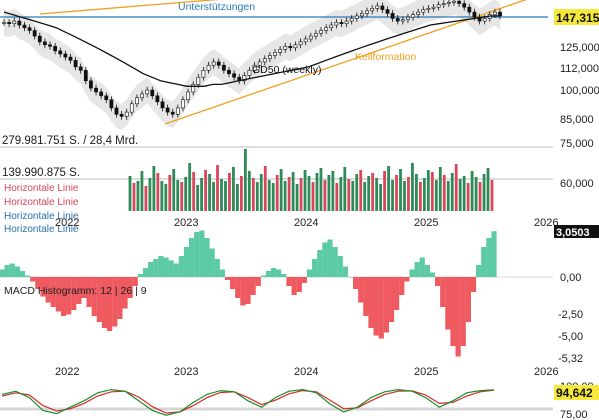 The width and height of the screenshot is (599, 420). Describe the element at coordinates (577, 144) in the screenshot. I see `volume-tick-75: 75,000` at that location.